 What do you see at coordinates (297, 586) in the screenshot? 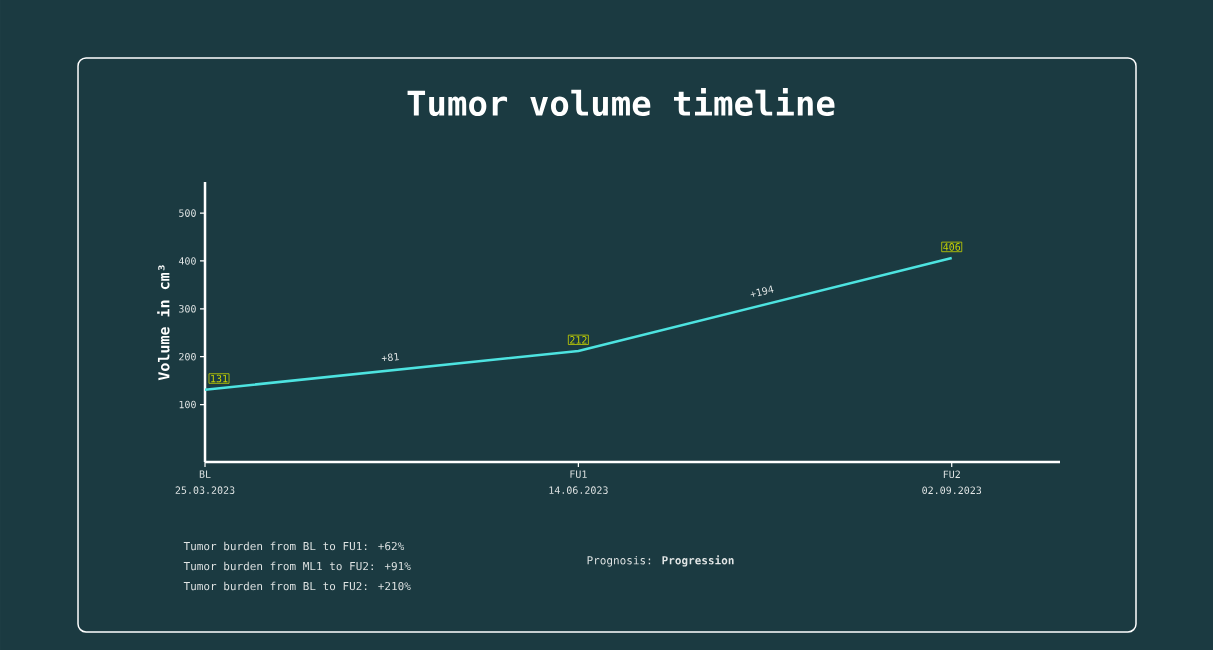
I see `text: Tumor burden from BL to FU2: +210%` at bounding box center [297, 586].